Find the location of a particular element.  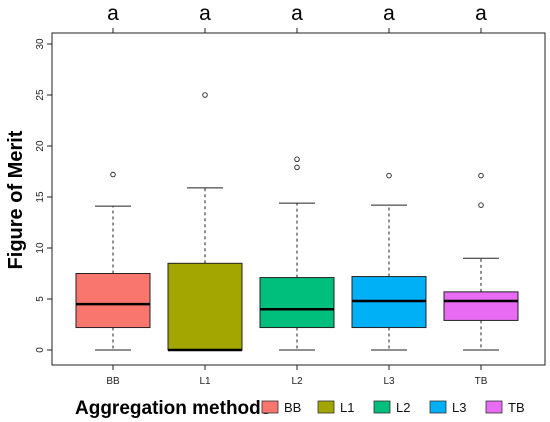

y-tick-label: 10 is located at coordinates (40, 248).